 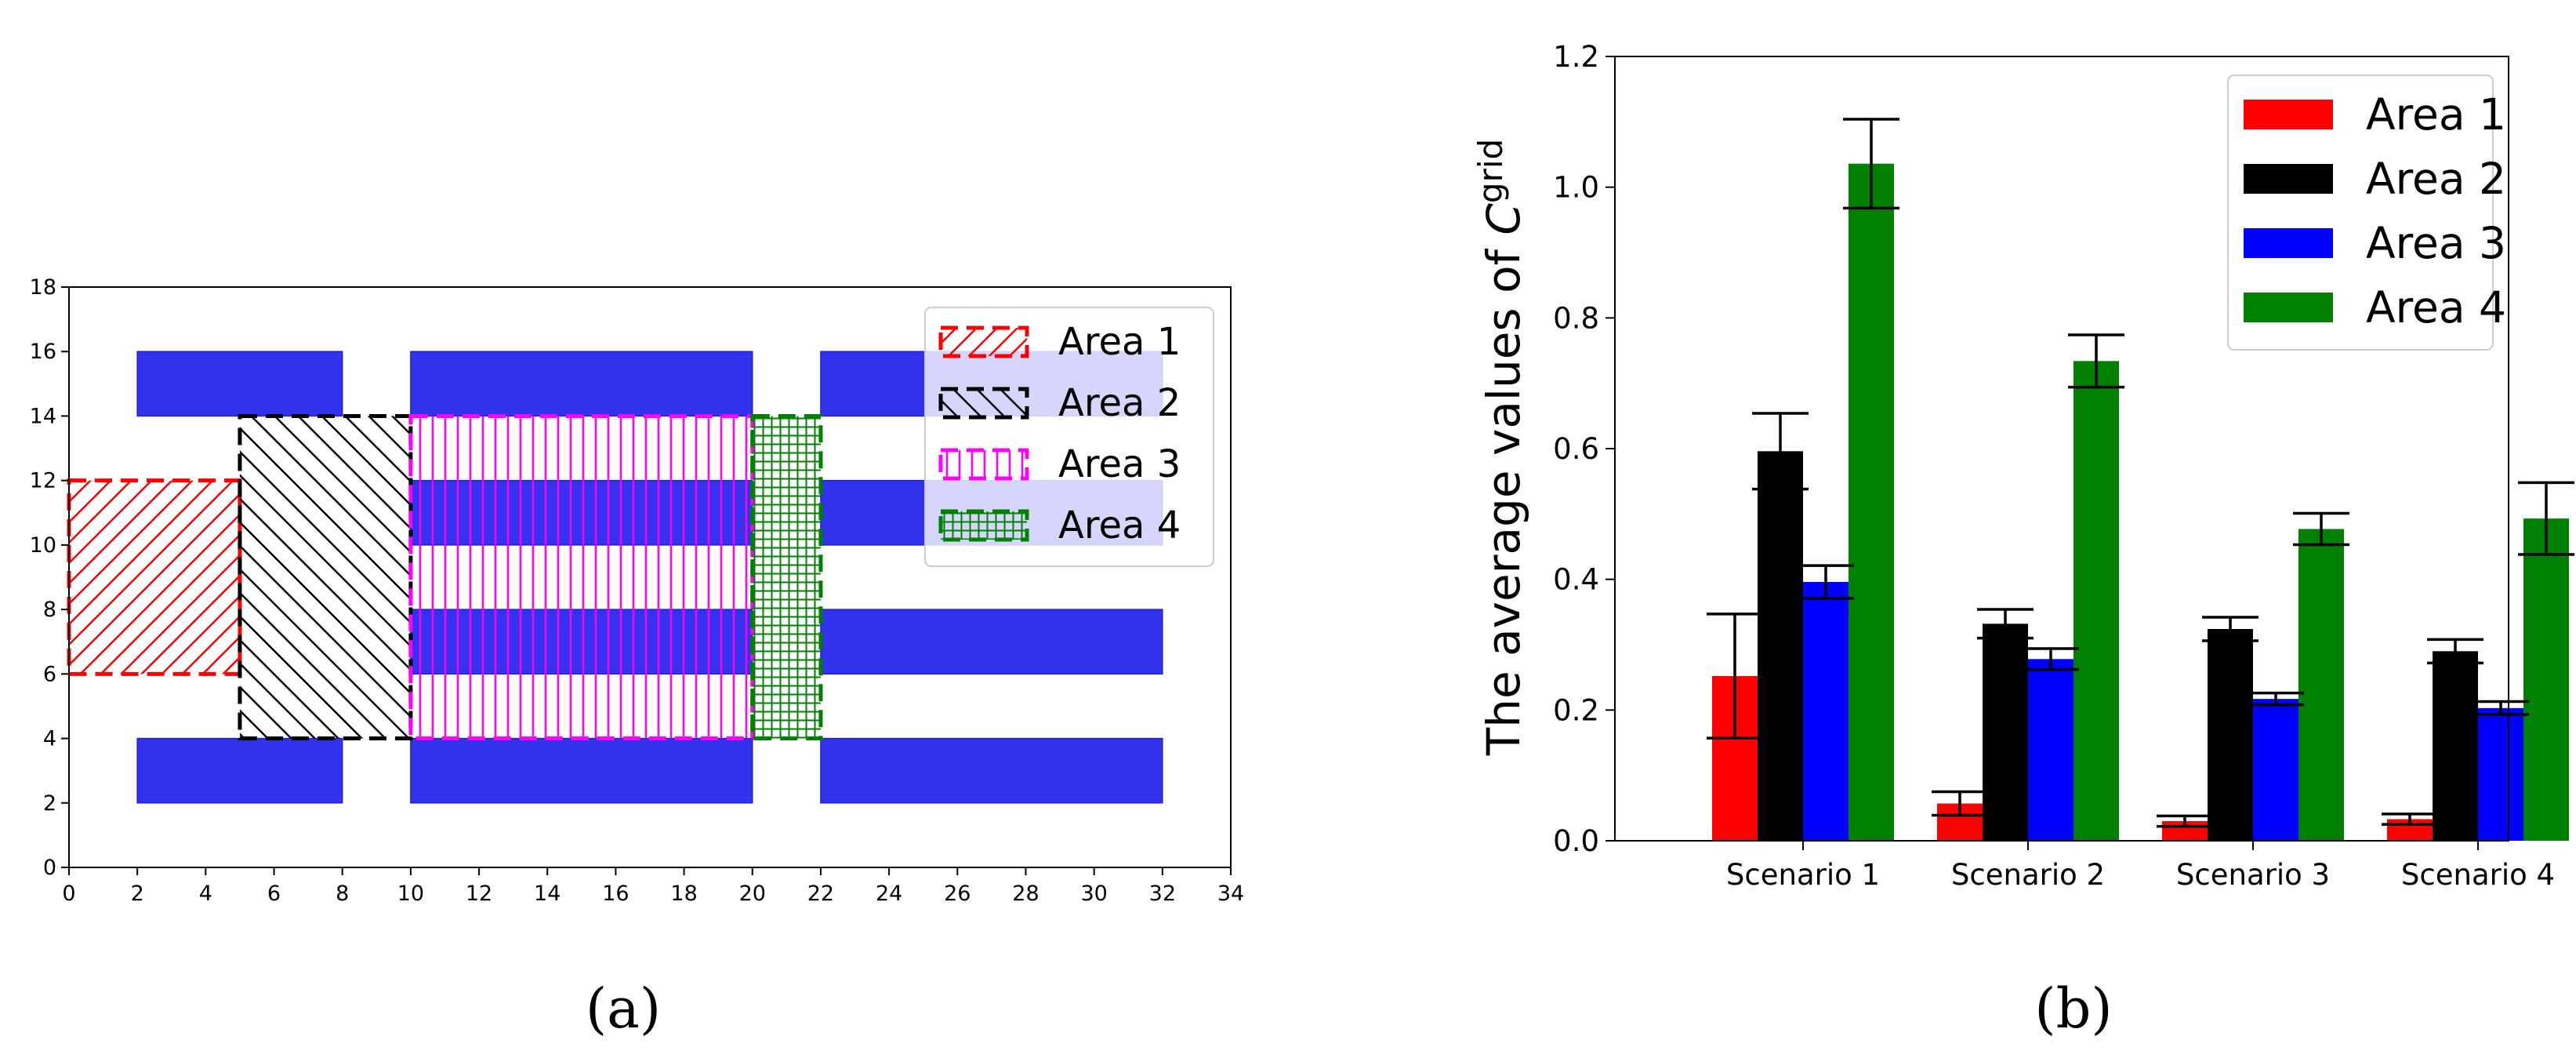 What do you see at coordinates (43, 352) in the screenshot?
I see `y-tick-label-a: 16` at bounding box center [43, 352].